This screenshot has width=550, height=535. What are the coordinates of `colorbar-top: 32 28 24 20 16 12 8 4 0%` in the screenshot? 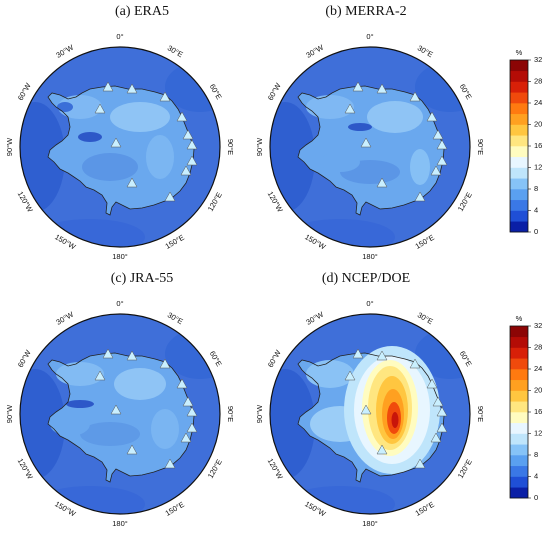 It's located at (525, 142).